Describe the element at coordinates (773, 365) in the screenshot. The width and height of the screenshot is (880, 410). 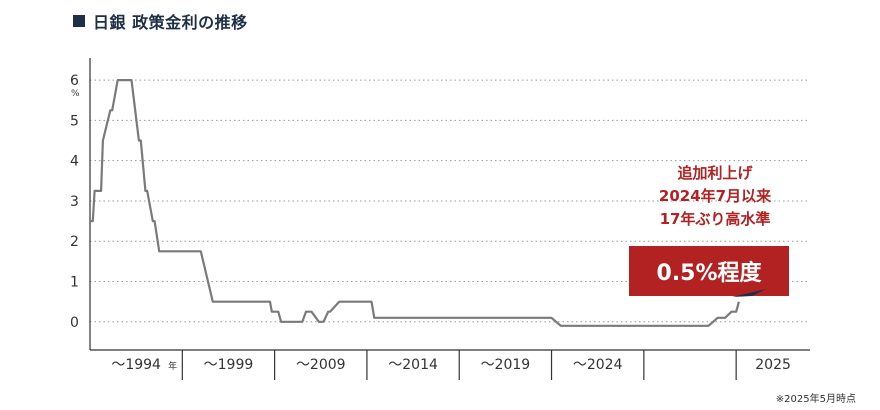
I see `x-tick-label: 2025` at that location.